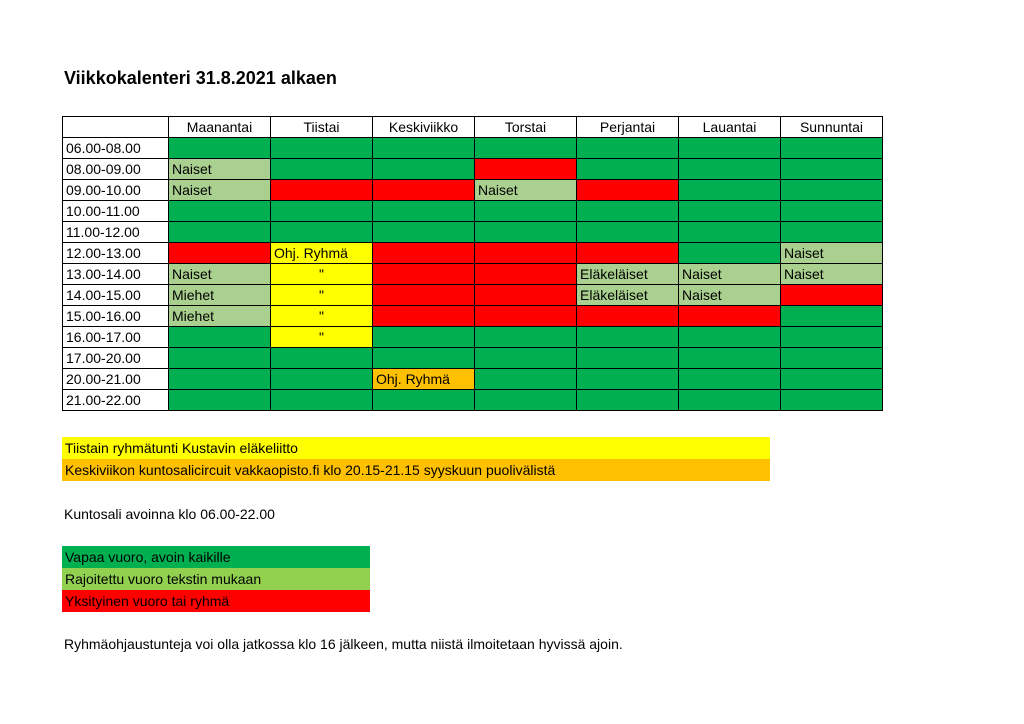  Describe the element at coordinates (169, 514) in the screenshot. I see `open-hours-text: Kuntosali avoinna klo 06.00-22.00` at that location.